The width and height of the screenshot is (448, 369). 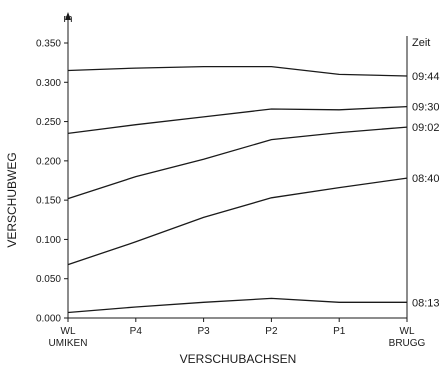 I want to click on y-tick-label: 0.100, so click(x=48, y=240).